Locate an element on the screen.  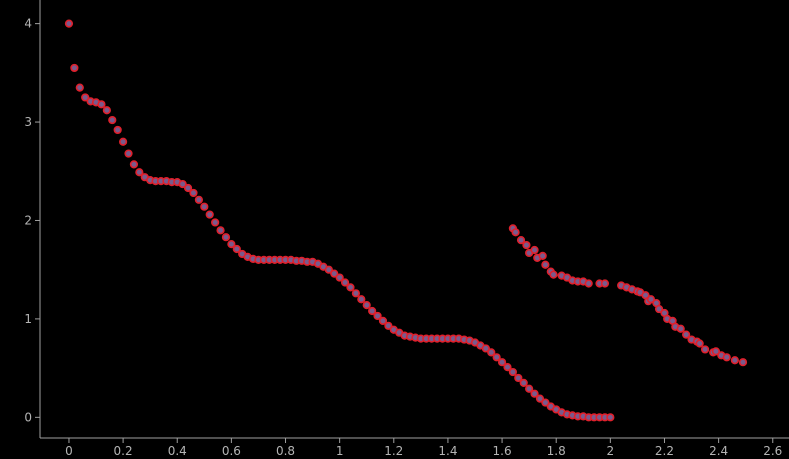
x-tick-label: 0.6 is located at coordinates (231, 451).